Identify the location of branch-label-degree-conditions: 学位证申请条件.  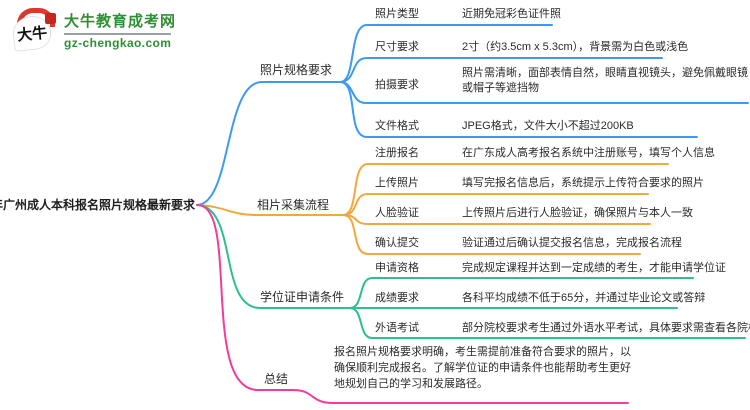
(302, 297).